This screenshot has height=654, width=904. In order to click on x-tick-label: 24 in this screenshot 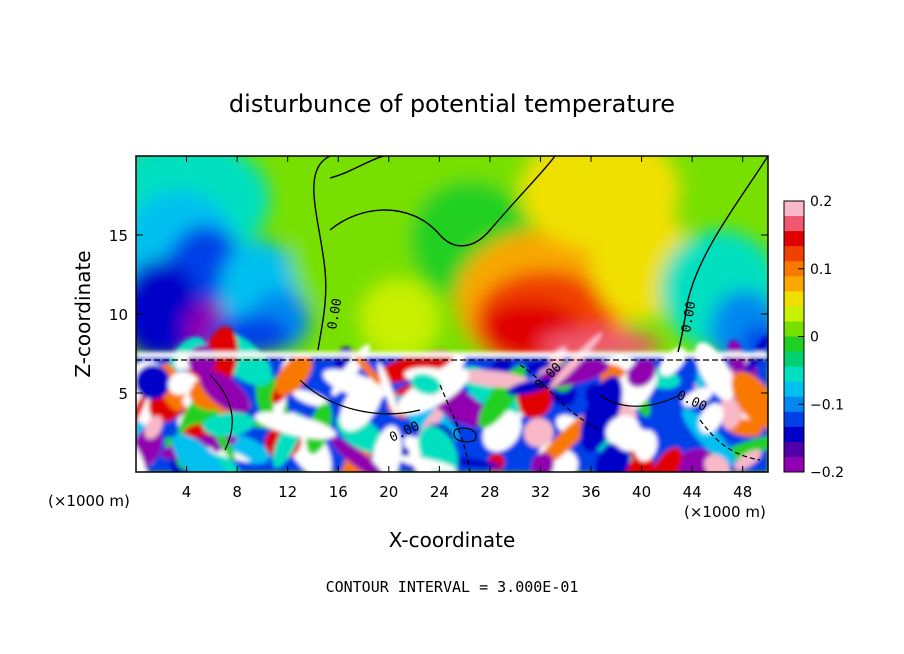, I will do `click(439, 492)`.